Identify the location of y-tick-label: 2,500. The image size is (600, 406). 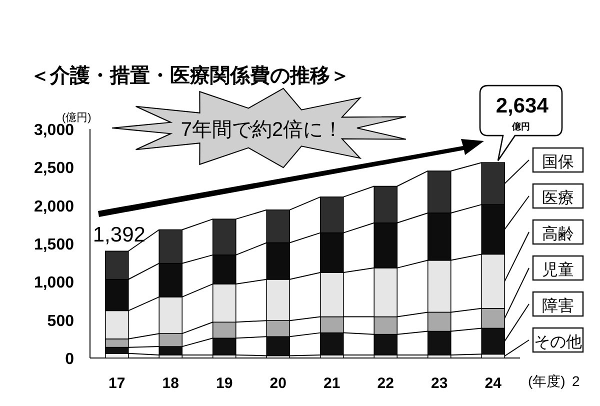
(54, 169).